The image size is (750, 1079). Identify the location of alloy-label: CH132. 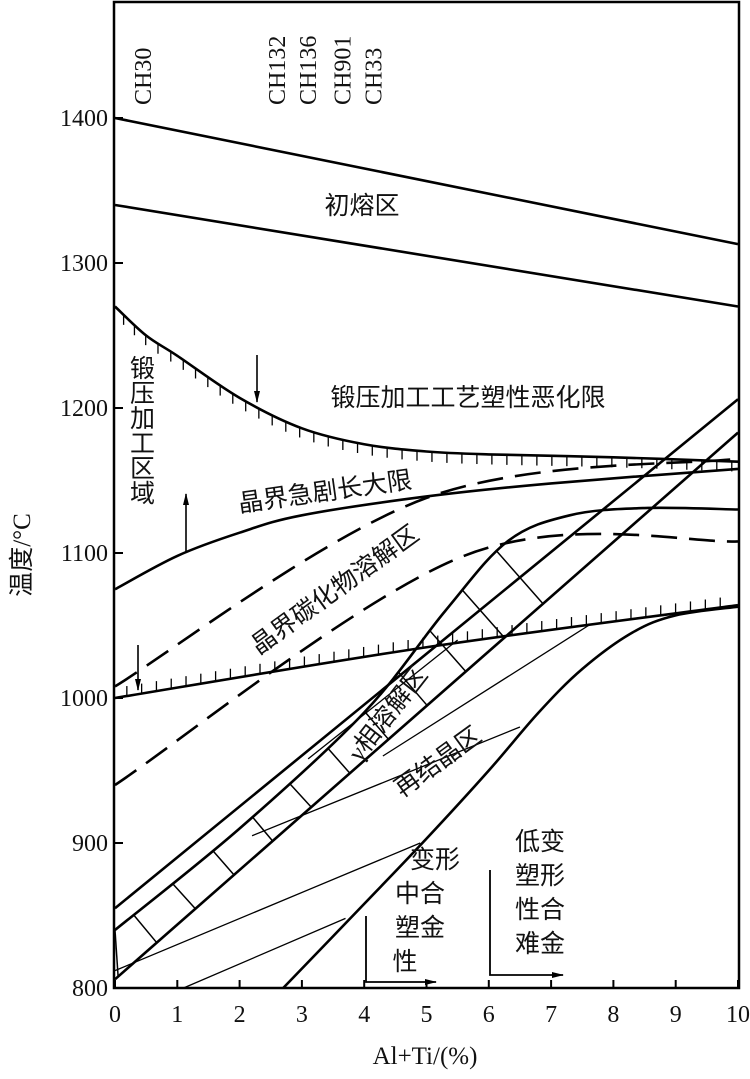
(278, 70).